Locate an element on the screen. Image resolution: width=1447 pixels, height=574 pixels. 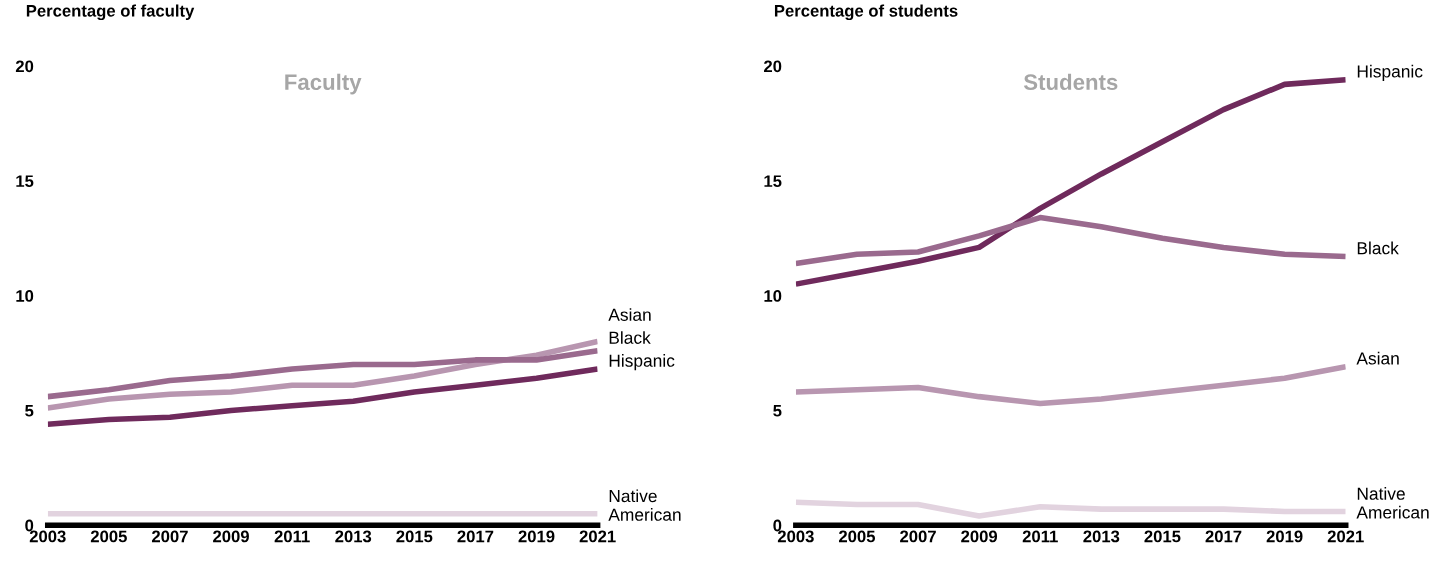
chart-title: Faculty is located at coordinates (323, 84).